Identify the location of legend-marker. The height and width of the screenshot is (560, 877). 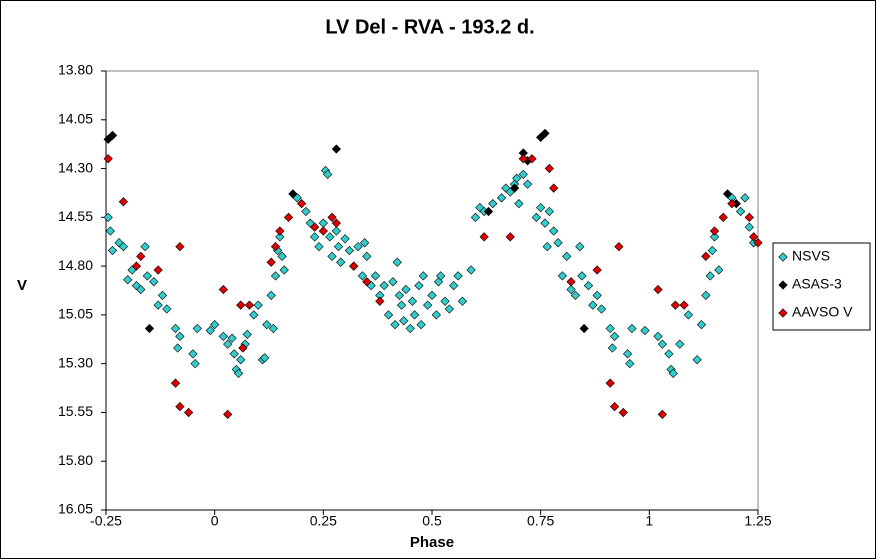
(783, 257).